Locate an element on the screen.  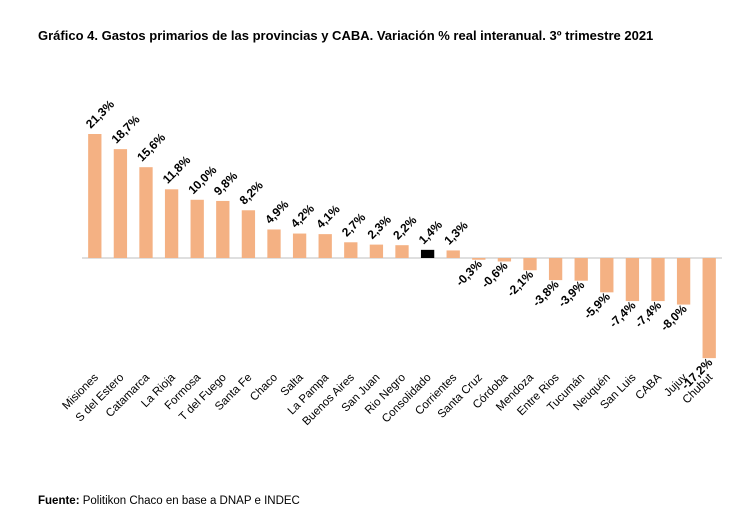
value-label: -2,1% is located at coordinates (520, 283).